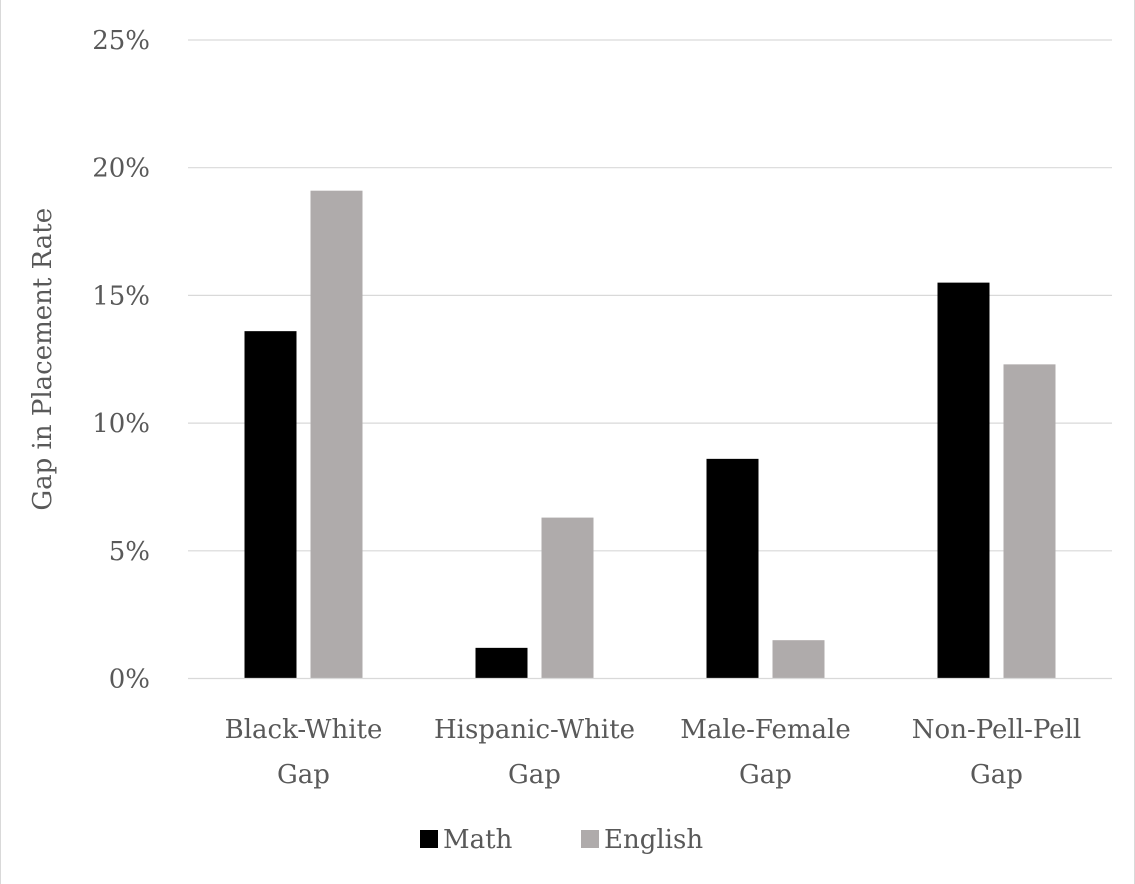 This screenshot has width=1135, height=884. I want to click on y-tick-label: 20%, so click(121, 169).